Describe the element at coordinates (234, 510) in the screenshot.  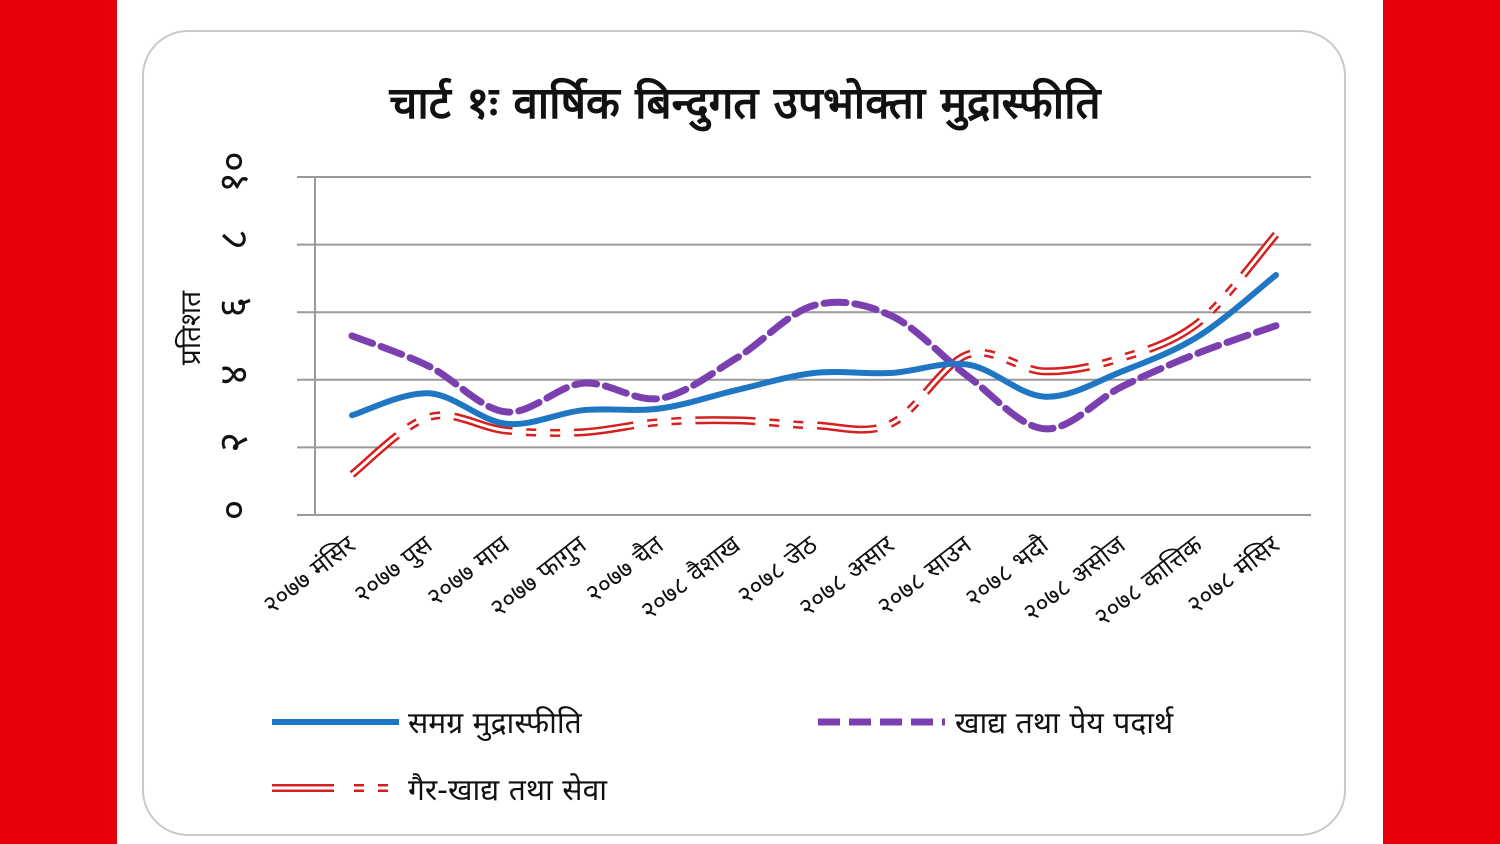
I see `y-tick-label: ०` at that location.